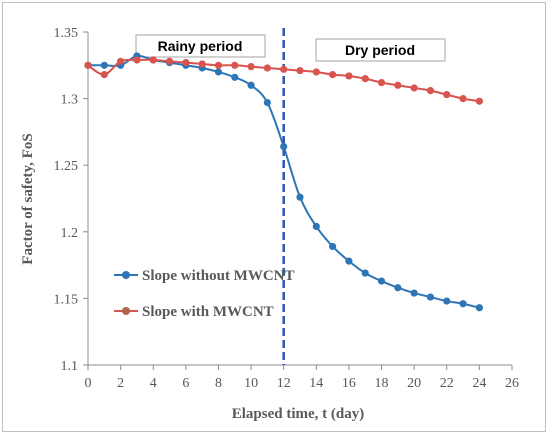 The image size is (550, 436). What do you see at coordinates (512, 383) in the screenshot?
I see `x-tick-label: 26` at bounding box center [512, 383].